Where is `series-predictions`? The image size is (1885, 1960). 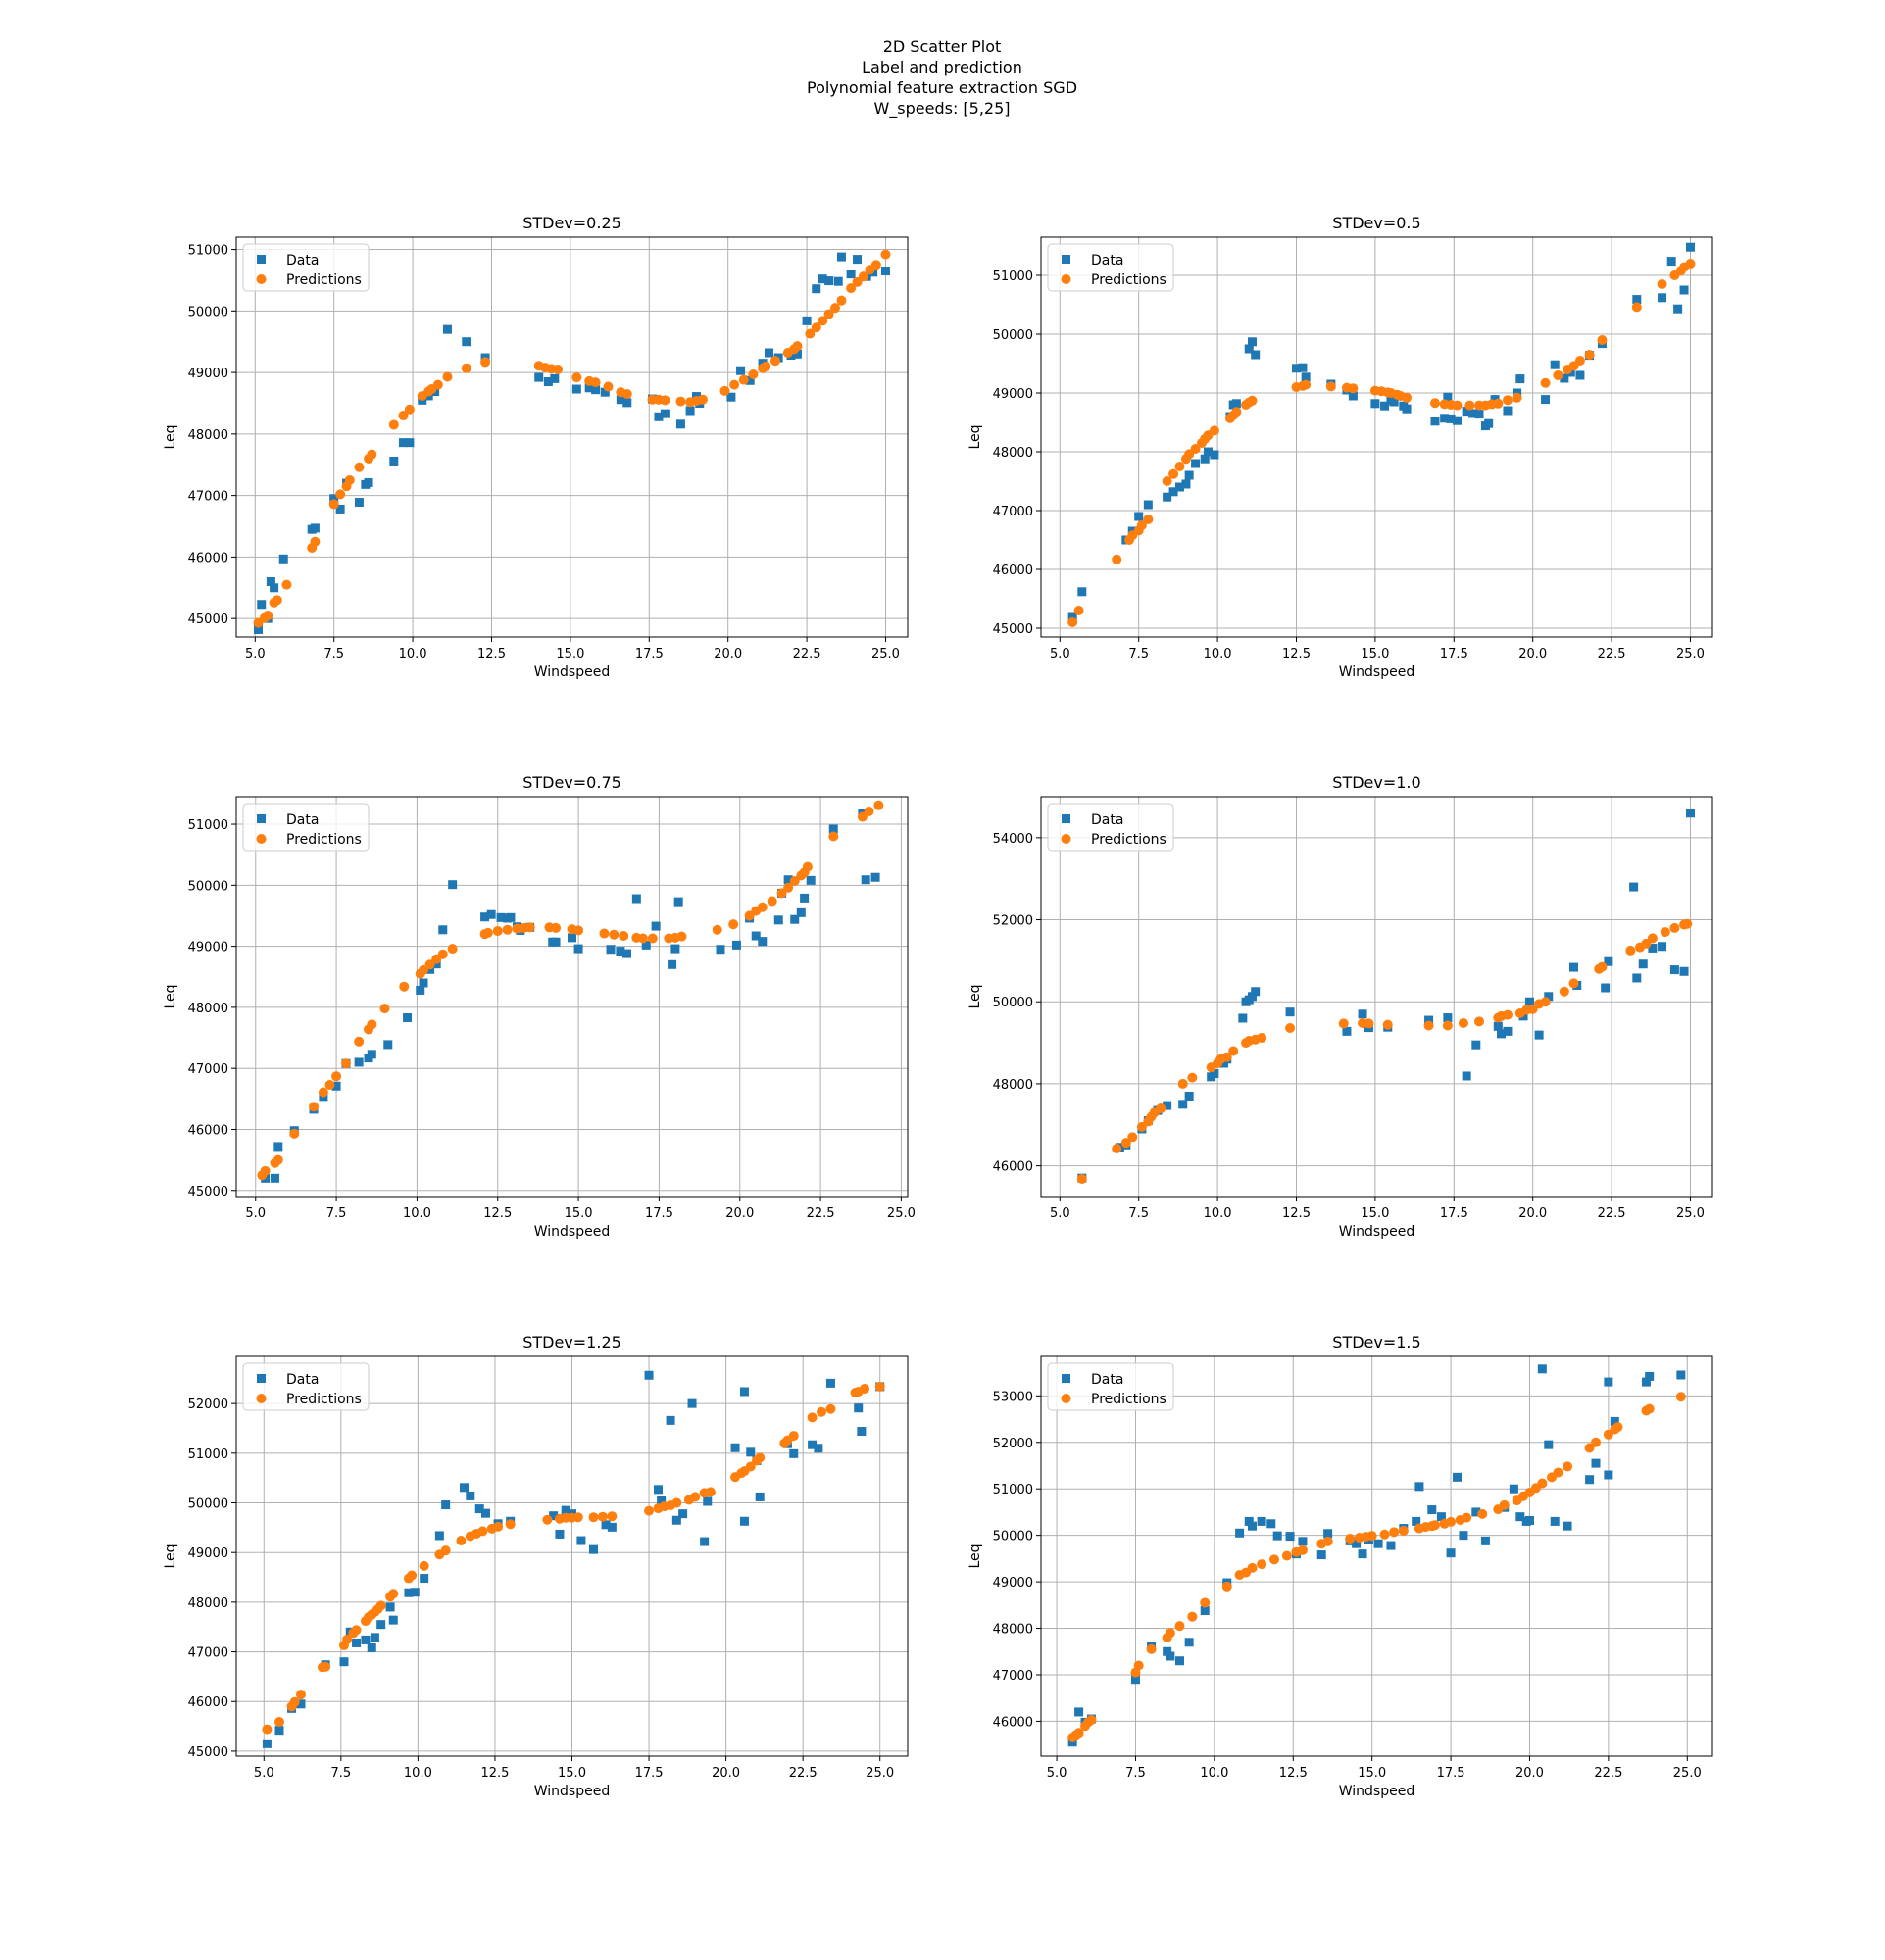
series-predictions is located at coordinates (1381, 443).